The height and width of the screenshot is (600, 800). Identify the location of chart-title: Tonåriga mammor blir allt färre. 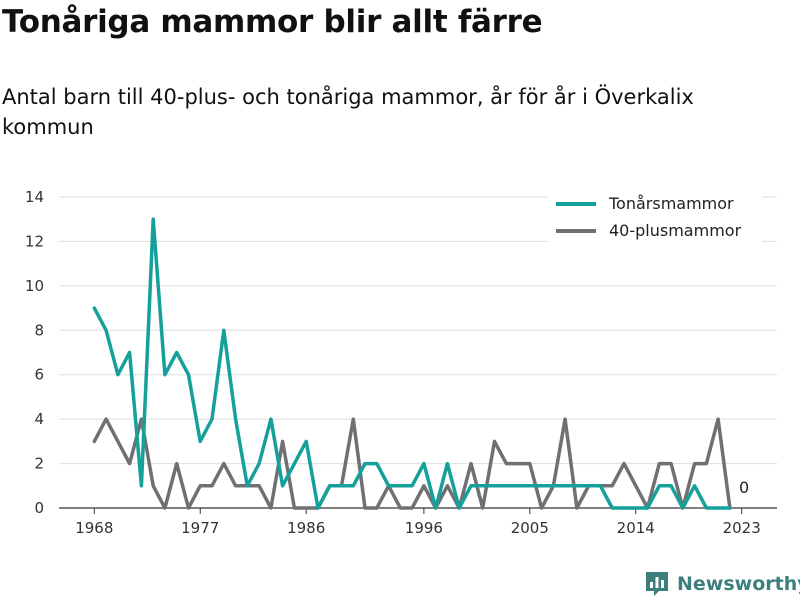
(272, 22).